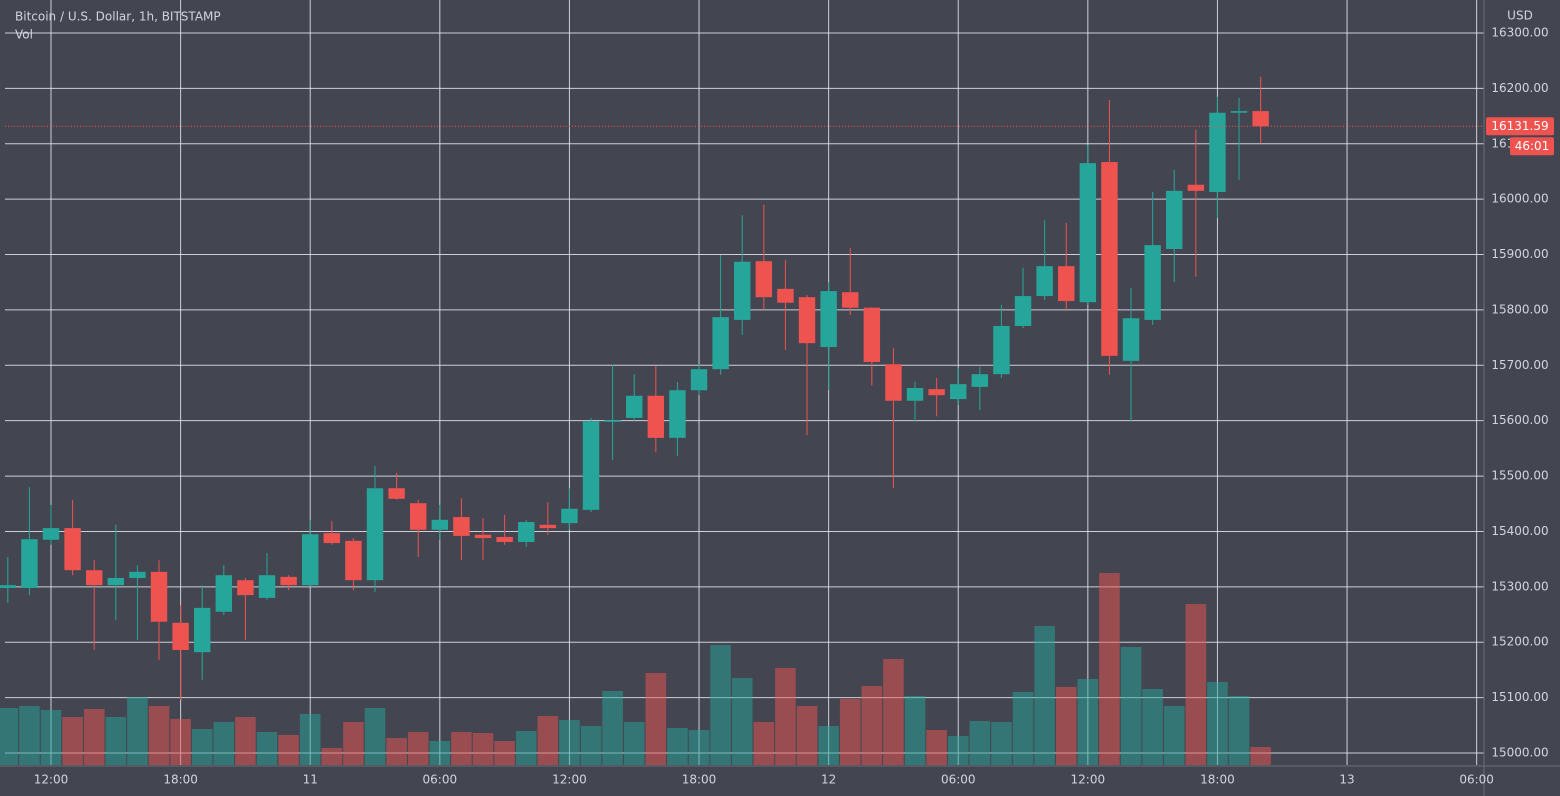  I want to click on y-tick-label: 15400.00, so click(1519, 531).